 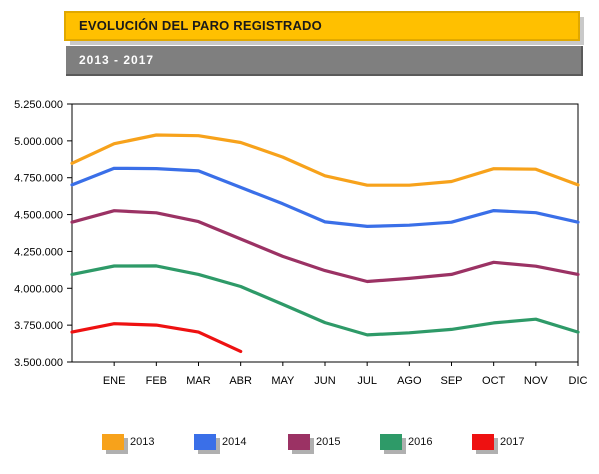 I want to click on series-line-2017, so click(x=156, y=337).